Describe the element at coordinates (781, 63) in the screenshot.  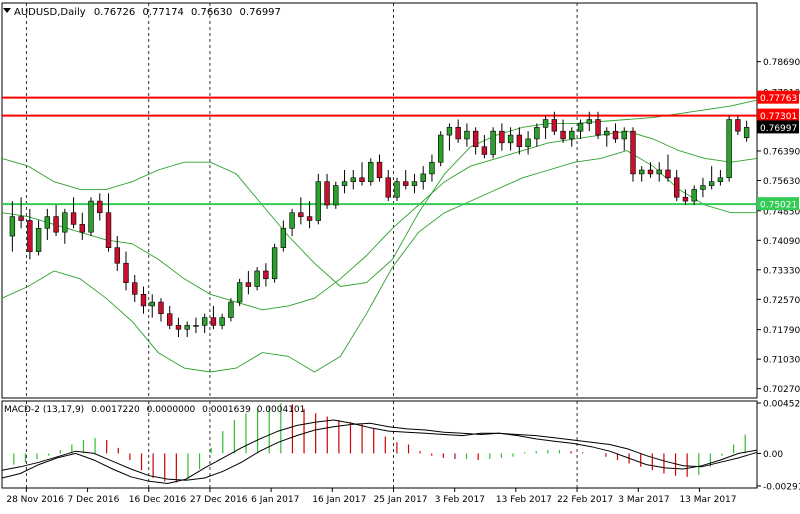
I see `price-axis-label: 0.78690` at that location.